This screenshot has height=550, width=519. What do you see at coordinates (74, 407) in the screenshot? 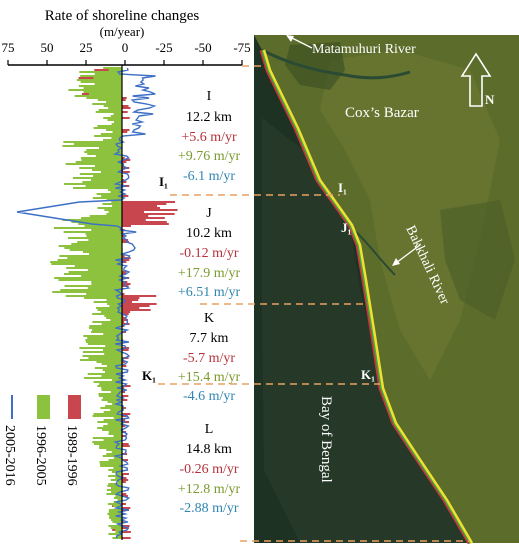
I see `legend-swatch-1989-1996` at bounding box center [74, 407].